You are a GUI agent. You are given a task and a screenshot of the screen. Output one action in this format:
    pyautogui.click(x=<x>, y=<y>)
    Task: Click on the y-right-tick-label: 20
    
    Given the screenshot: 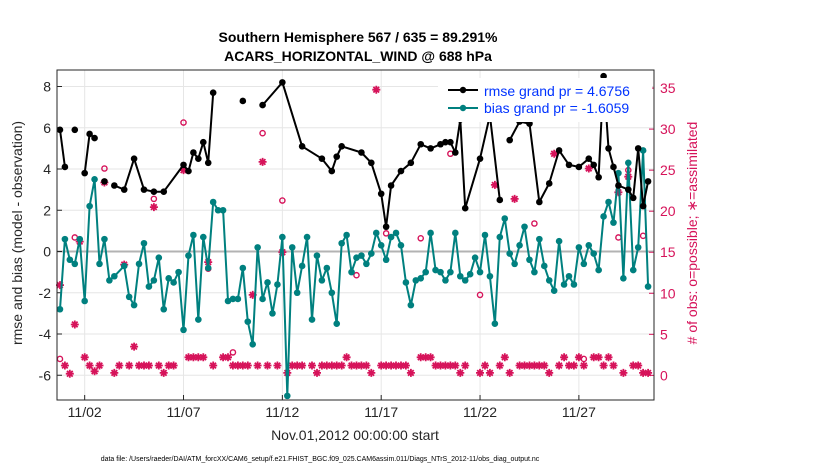 What is the action you would take?
    pyautogui.click(x=668, y=211)
    